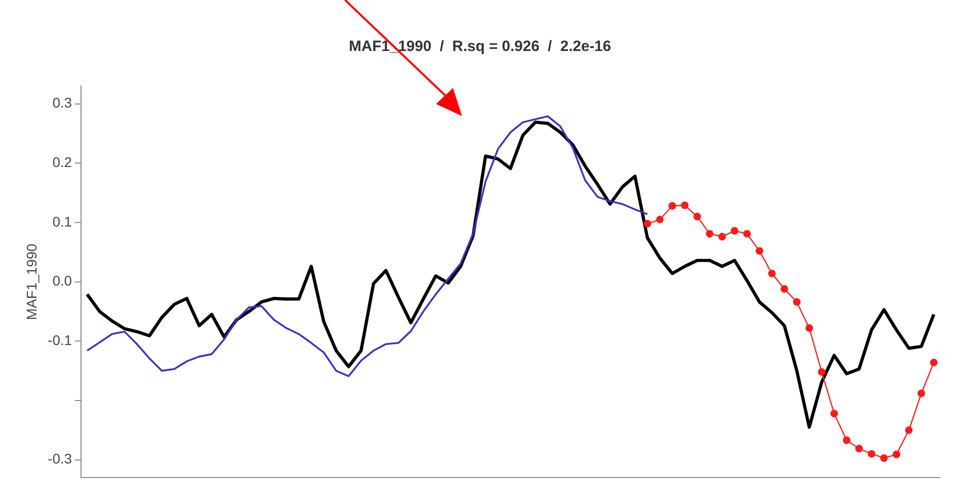 The height and width of the screenshot is (489, 980). Describe the element at coordinates (60, 340) in the screenshot. I see `y-tick-label: -0.1` at that location.